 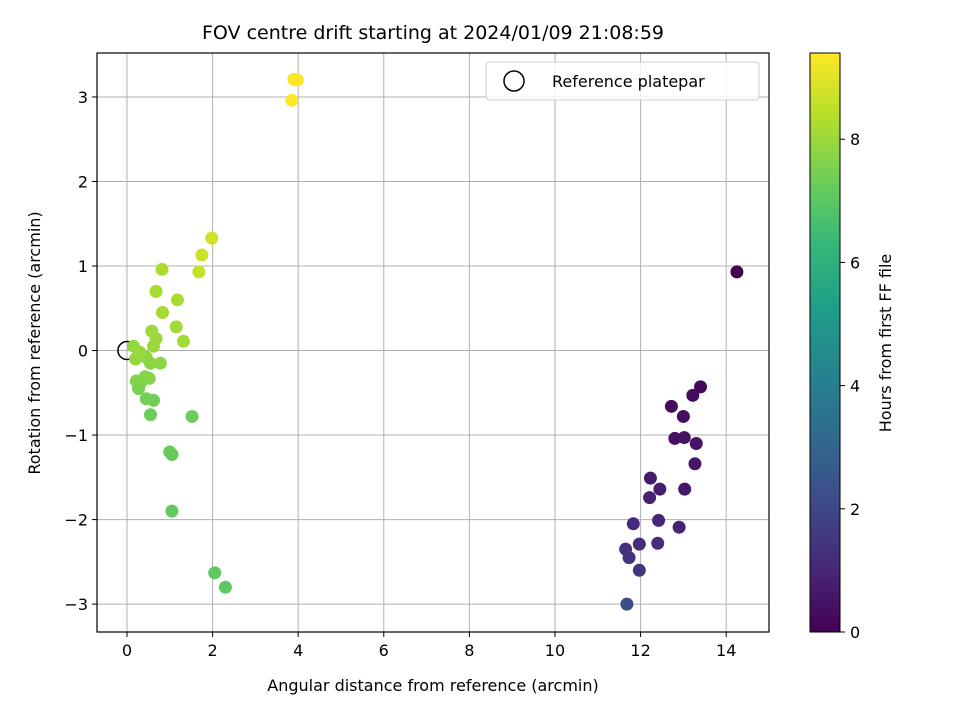 I want to click on x-tick-label: 8, so click(x=469, y=650).